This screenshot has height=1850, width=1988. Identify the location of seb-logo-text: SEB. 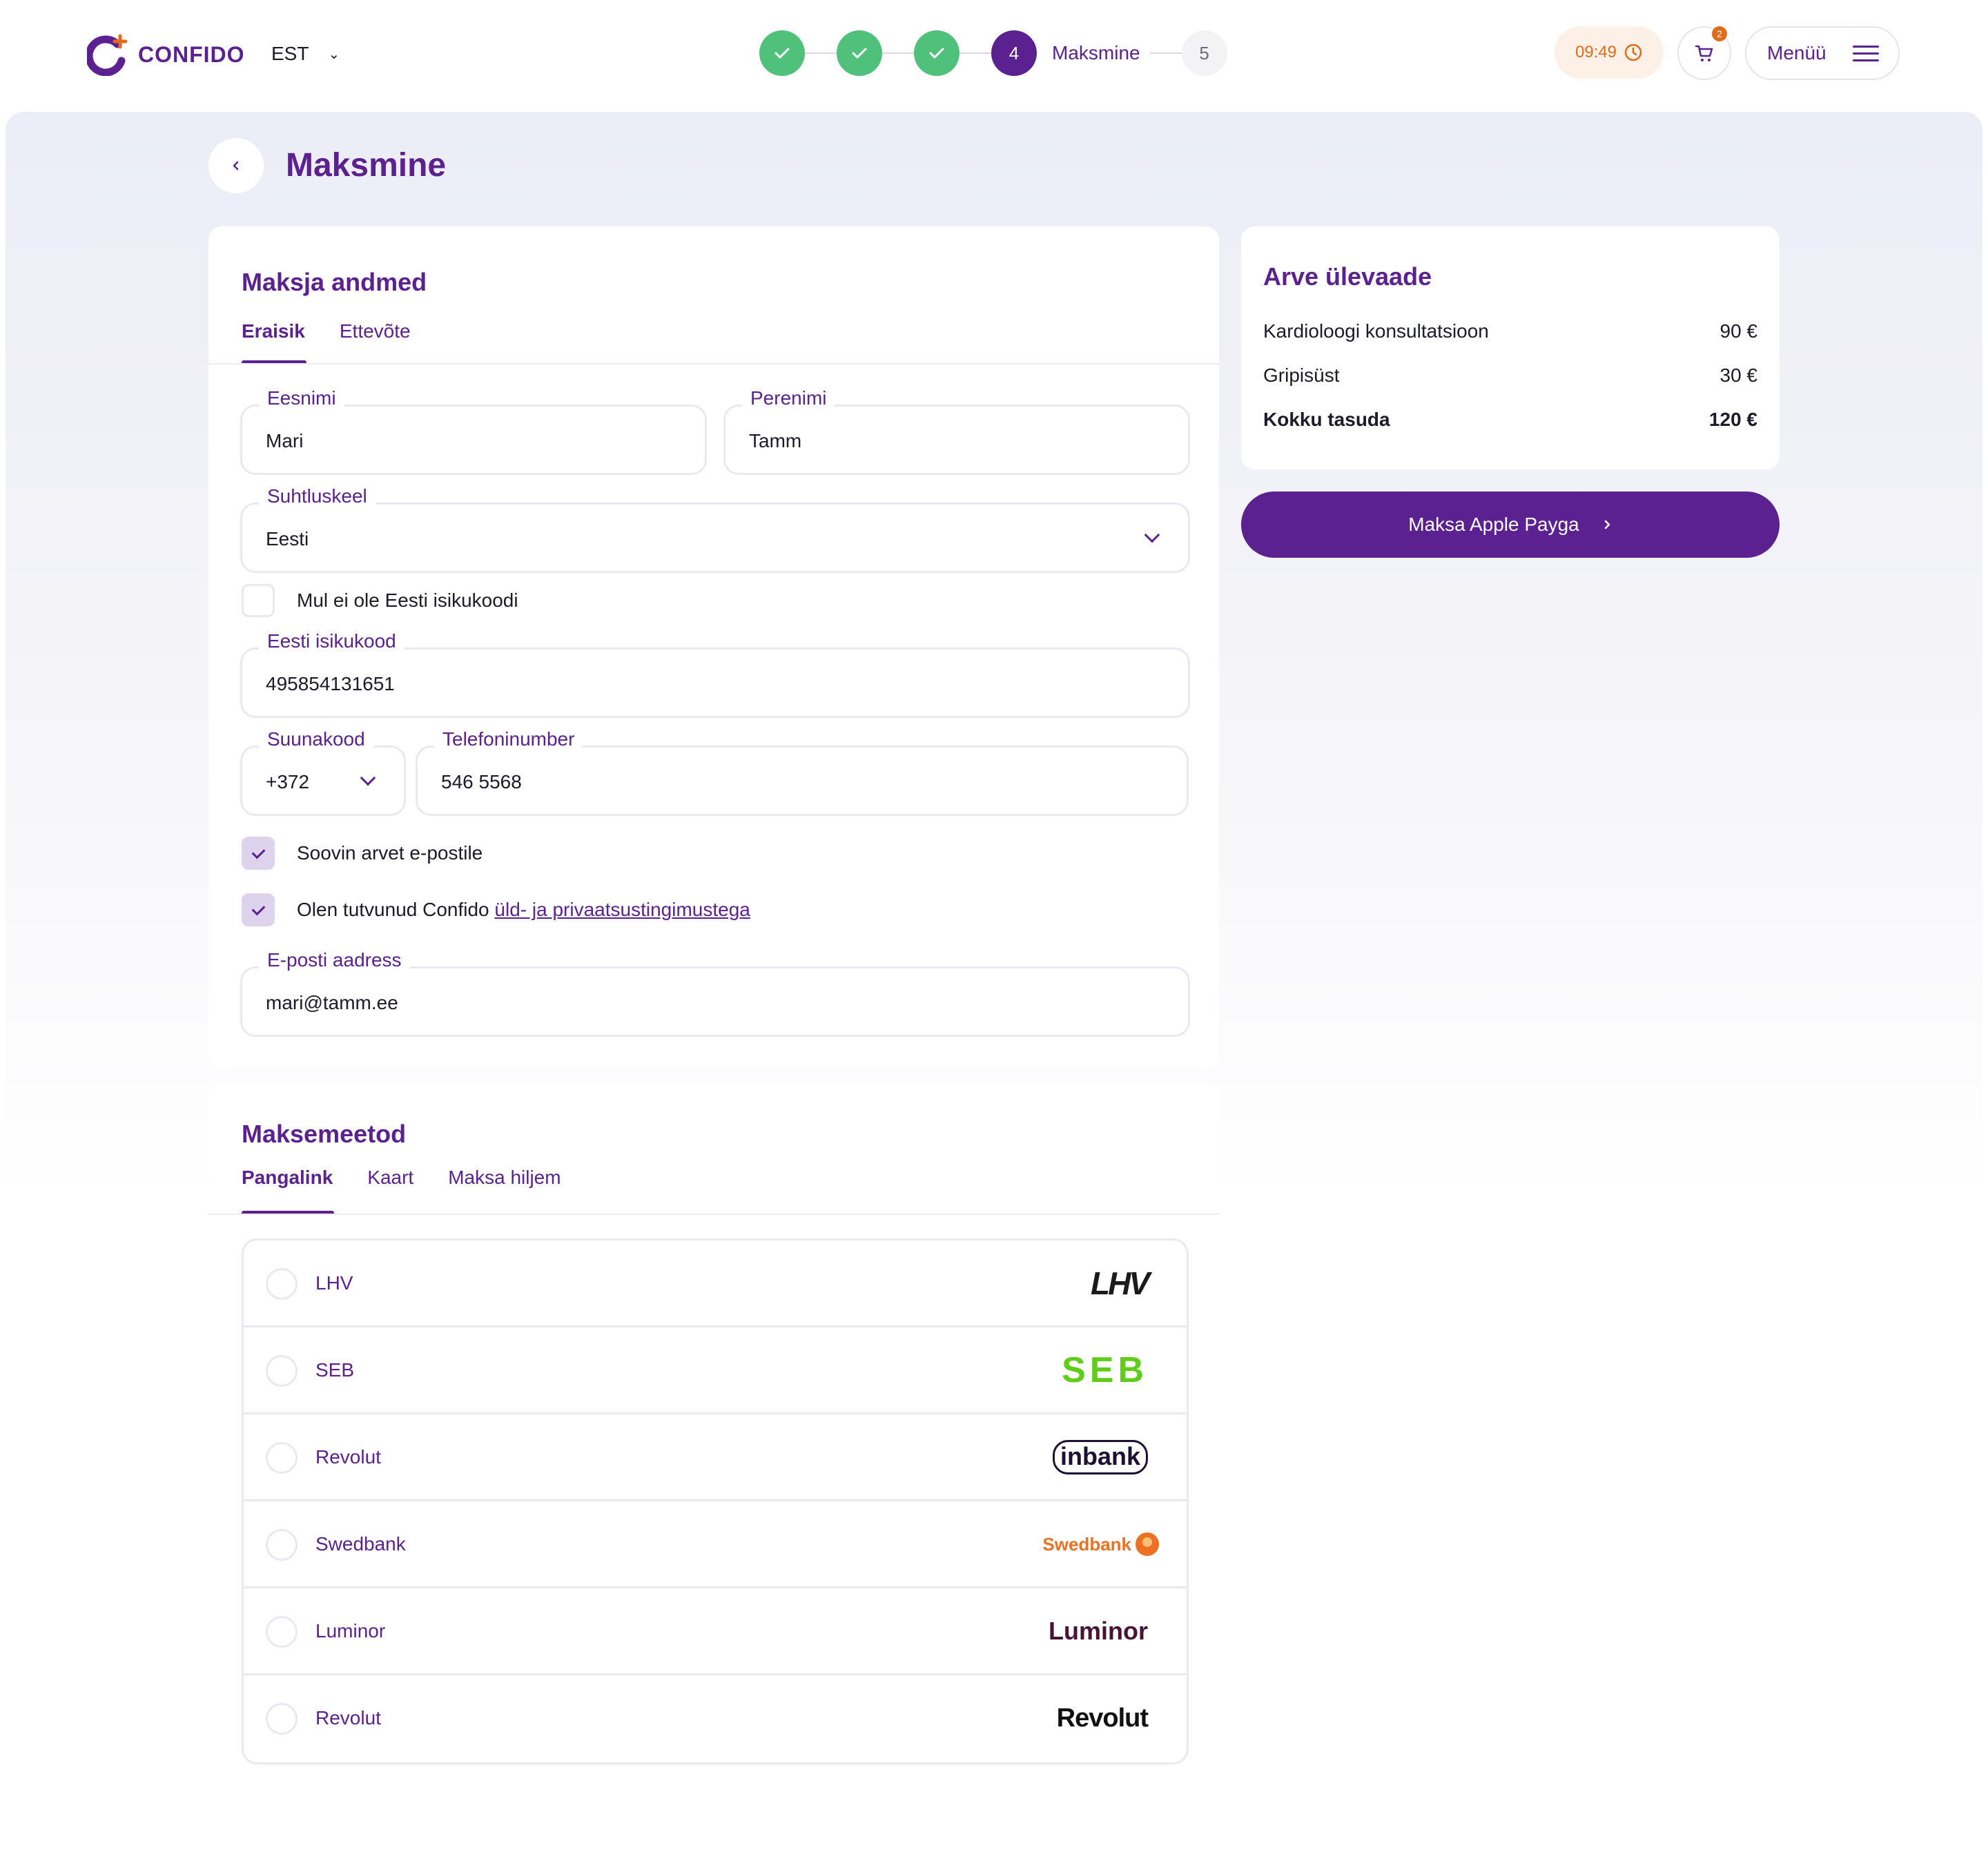
(1105, 1370).